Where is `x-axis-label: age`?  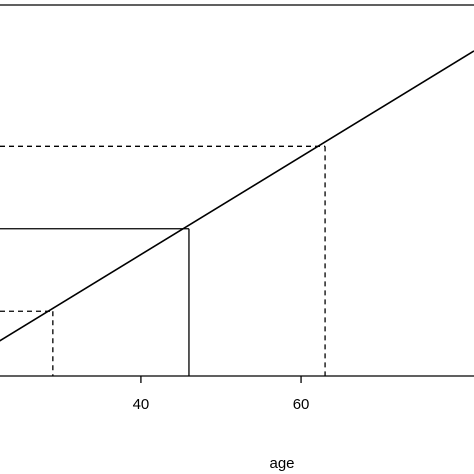 x-axis-label: age is located at coordinates (281, 463).